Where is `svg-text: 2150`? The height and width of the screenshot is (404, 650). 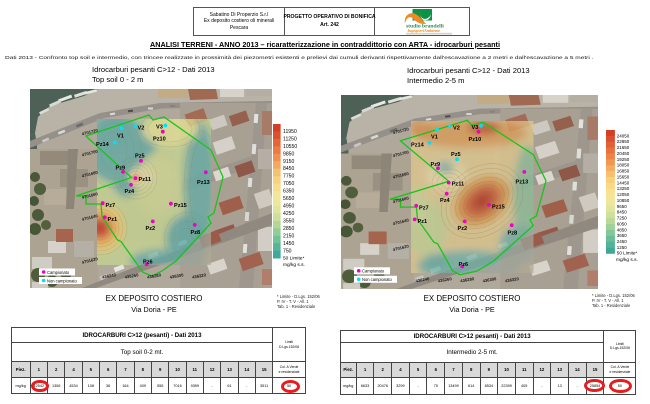
svg-text: 2150 is located at coordinates (288, 236).